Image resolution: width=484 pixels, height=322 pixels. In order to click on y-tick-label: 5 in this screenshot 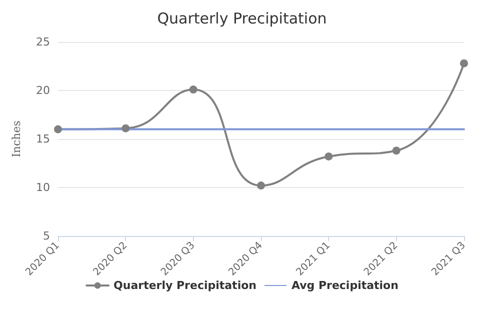, I will do `click(46, 236)`.